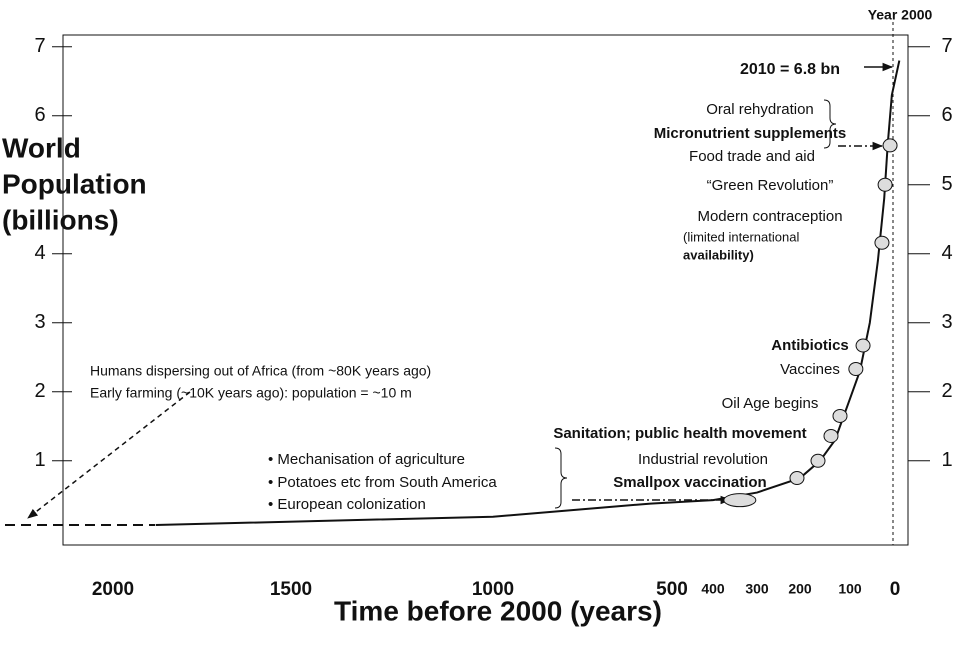 The height and width of the screenshot is (654, 963). What do you see at coordinates (347, 504) in the screenshot?
I see `annotation: • European colonization` at bounding box center [347, 504].